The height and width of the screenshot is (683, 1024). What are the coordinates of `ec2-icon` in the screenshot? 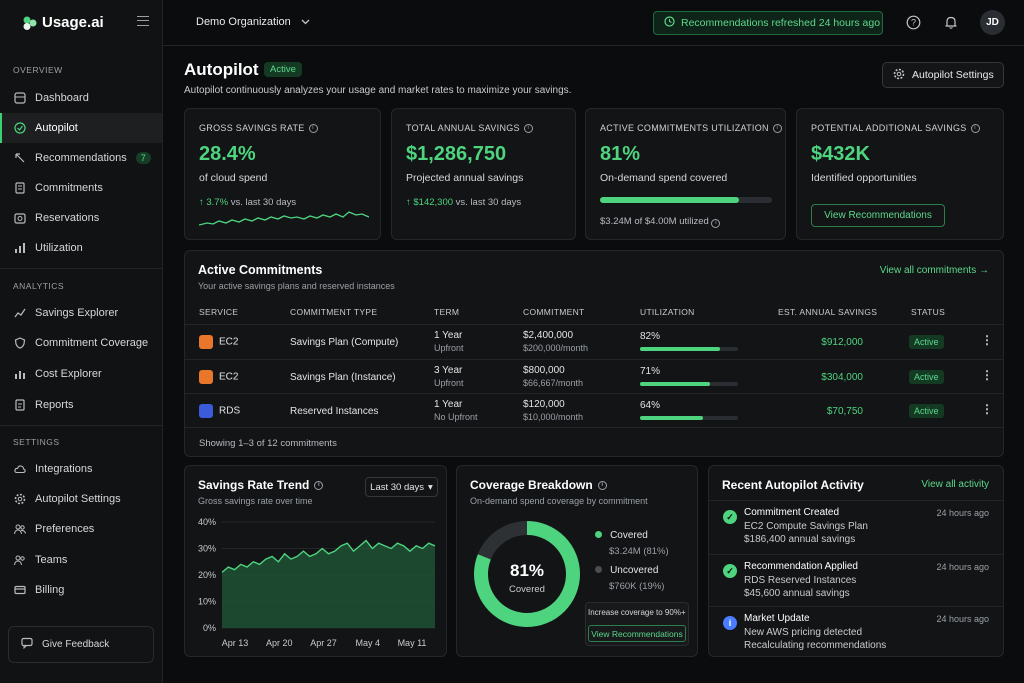 It's located at (206, 342).